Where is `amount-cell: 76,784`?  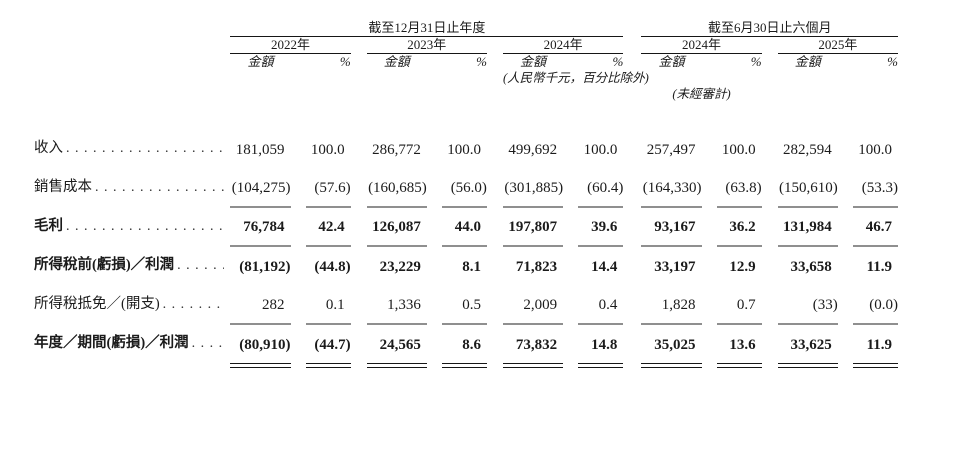 amount-cell: 76,784 is located at coordinates (260, 227).